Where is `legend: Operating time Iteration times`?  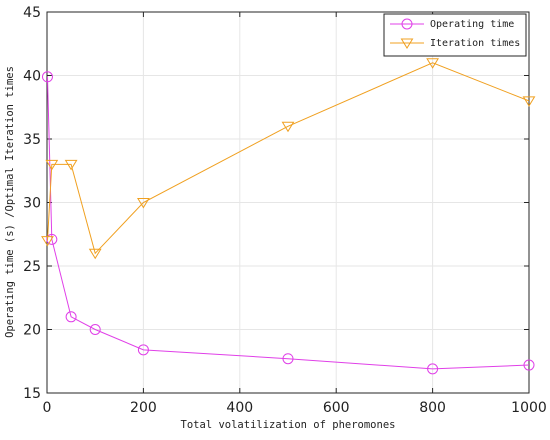 legend: Operating time Iteration times is located at coordinates (455, 35).